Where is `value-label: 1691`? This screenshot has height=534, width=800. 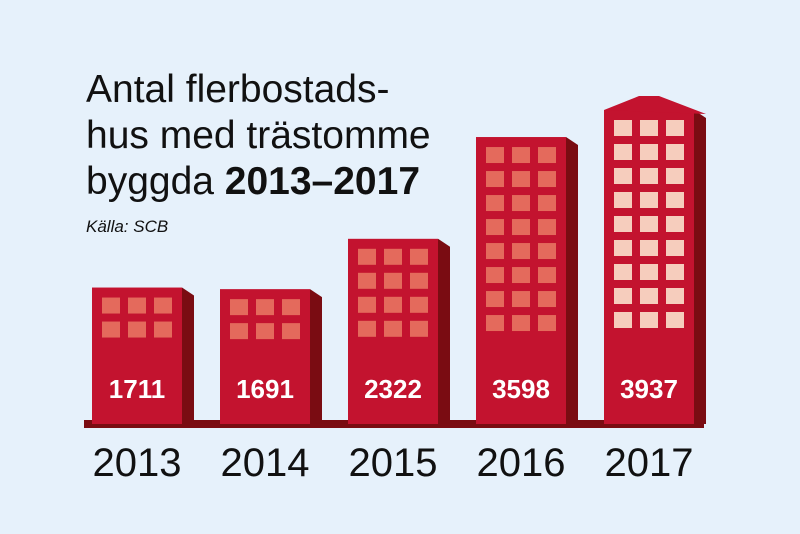
value-label: 1691 is located at coordinates (265, 389).